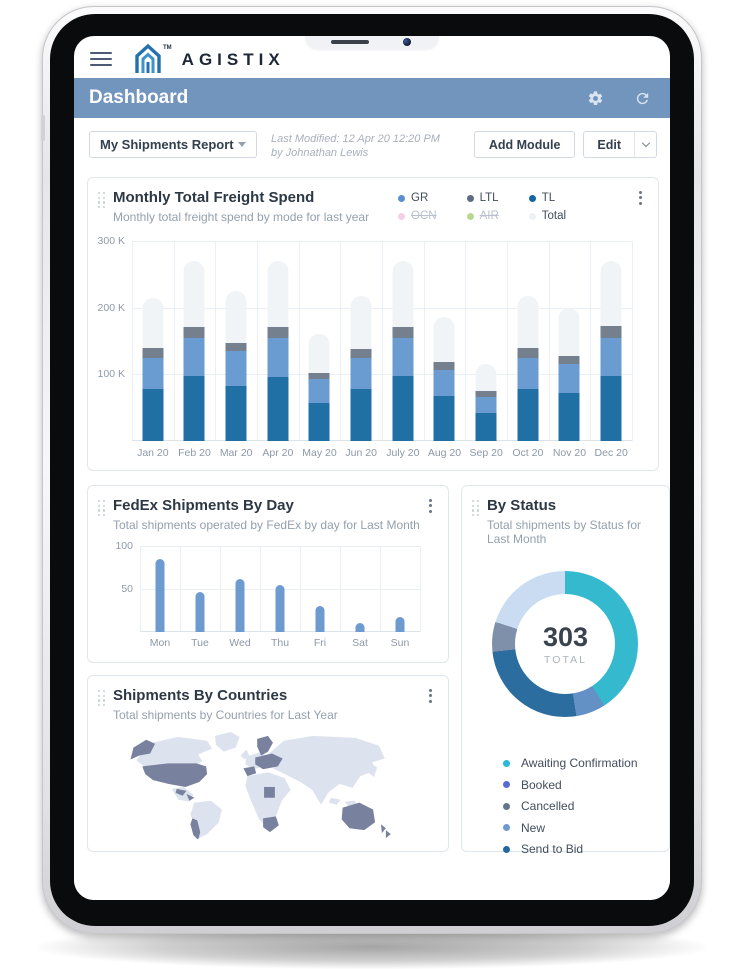  What do you see at coordinates (360, 643) in the screenshot?
I see `x-axis-tick: Sat` at bounding box center [360, 643].